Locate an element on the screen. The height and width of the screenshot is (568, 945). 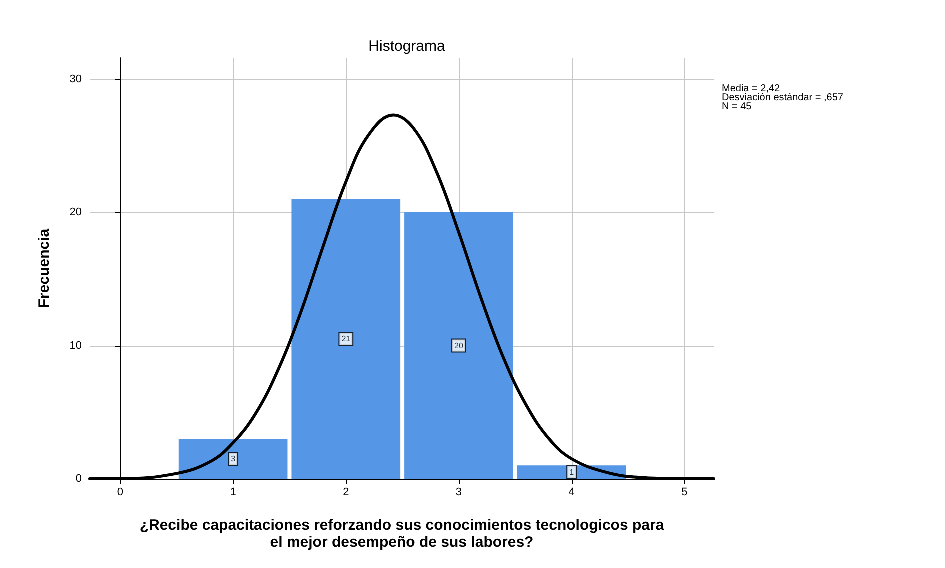
data-label: 20 is located at coordinates (459, 345).